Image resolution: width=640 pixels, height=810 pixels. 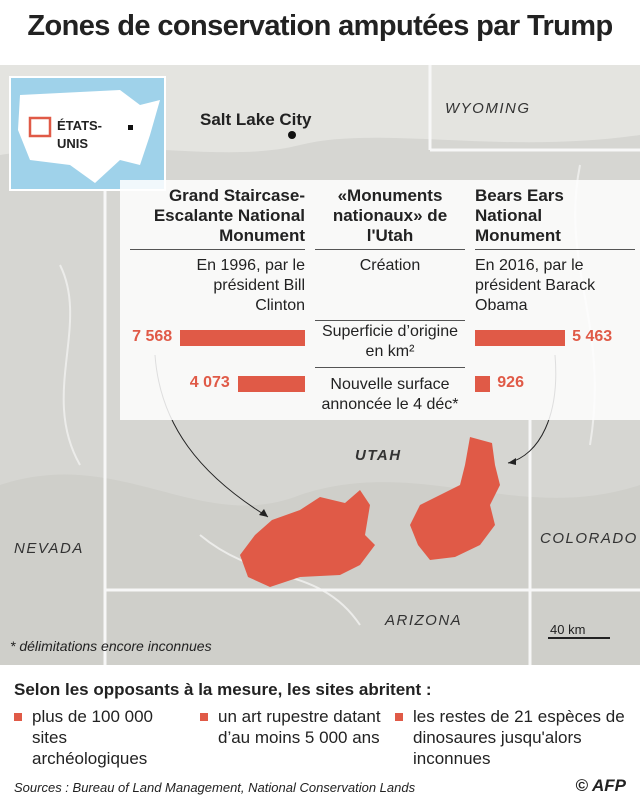 I want to click on state-label: ARIZONA, so click(x=424, y=620).